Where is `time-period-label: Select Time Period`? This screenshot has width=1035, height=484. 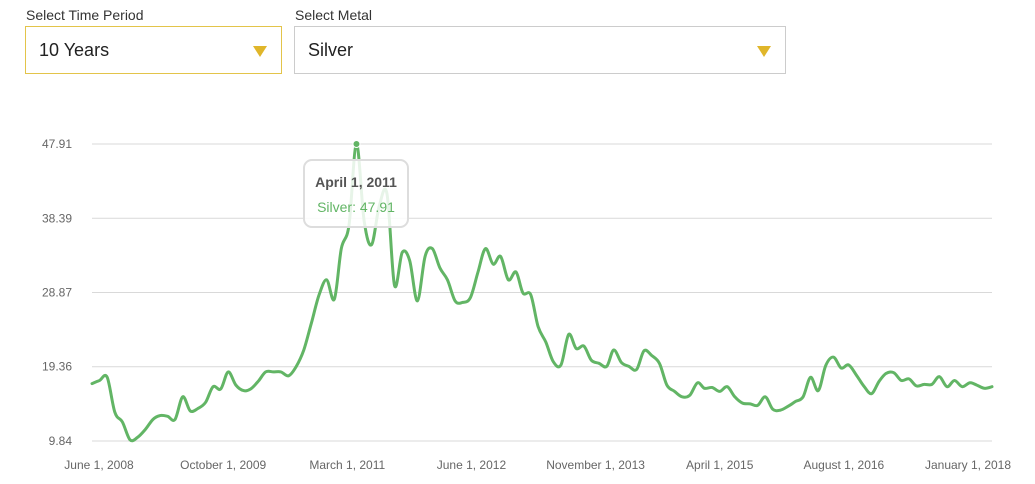
time-period-label: Select Time Period is located at coordinates (85, 15).